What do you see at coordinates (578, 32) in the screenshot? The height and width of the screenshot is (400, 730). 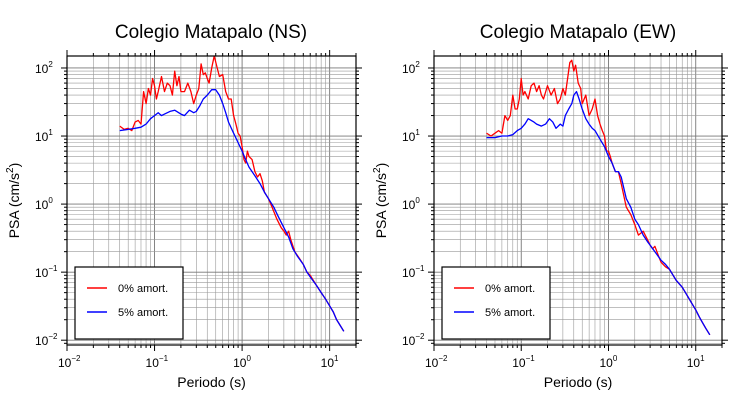 I see `chart-title: Colegio Matapalo (EW)` at bounding box center [578, 32].